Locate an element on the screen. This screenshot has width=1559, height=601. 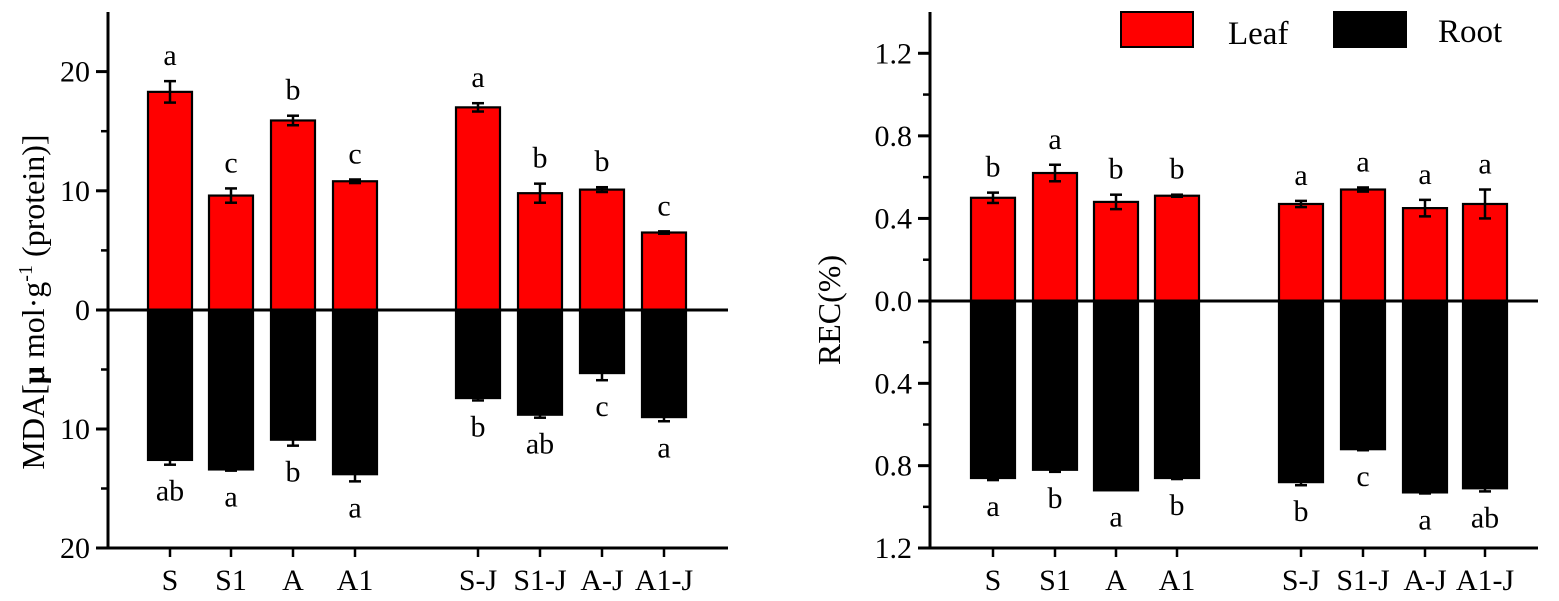
legend-label-leaf: Leaf is located at coordinates (1258, 34).